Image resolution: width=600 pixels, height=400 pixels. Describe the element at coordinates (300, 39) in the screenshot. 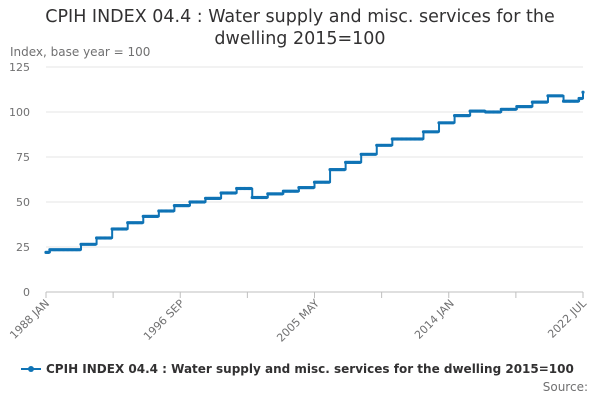

I see `chart-title-line-2: dwelling 2015=100` at that location.